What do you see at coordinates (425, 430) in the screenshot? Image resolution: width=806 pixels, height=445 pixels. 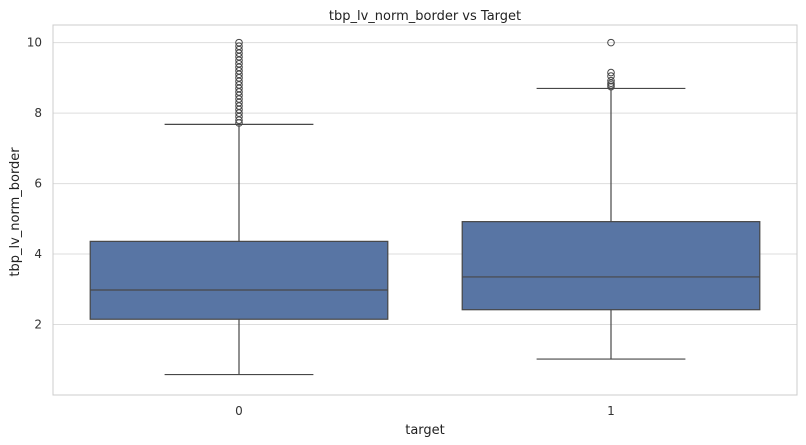 I see `x-axis-title: target` at bounding box center [425, 430].